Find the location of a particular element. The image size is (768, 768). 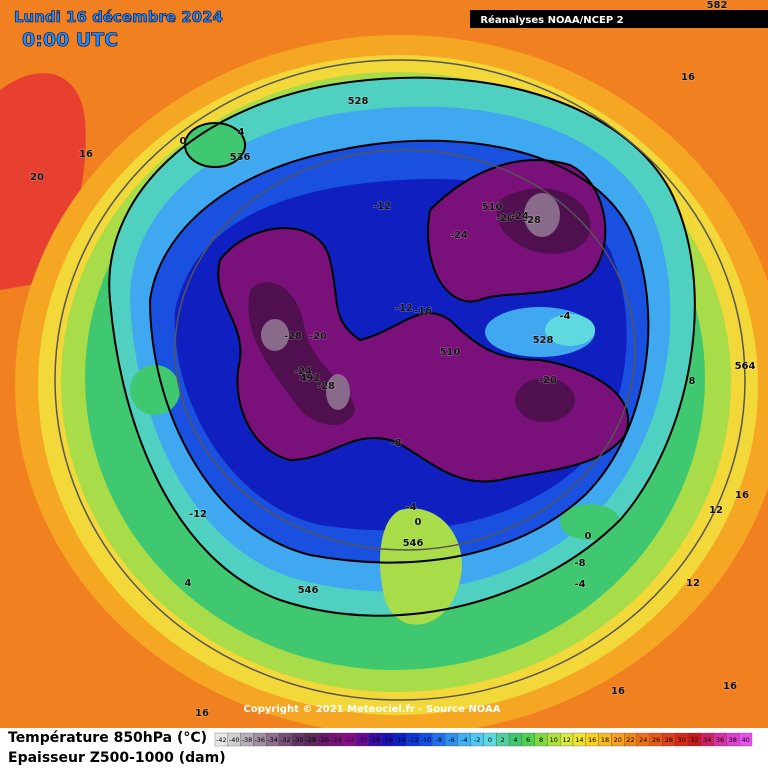

time: 0:00 UTC is located at coordinates (70, 40).